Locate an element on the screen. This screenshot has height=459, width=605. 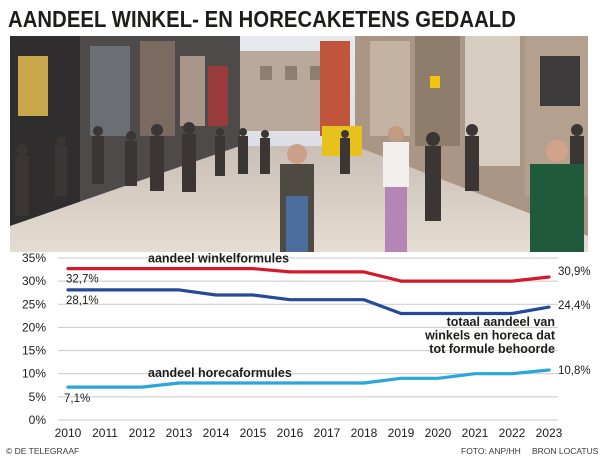
source-credit: BRON LOCATUS is located at coordinates (565, 451).